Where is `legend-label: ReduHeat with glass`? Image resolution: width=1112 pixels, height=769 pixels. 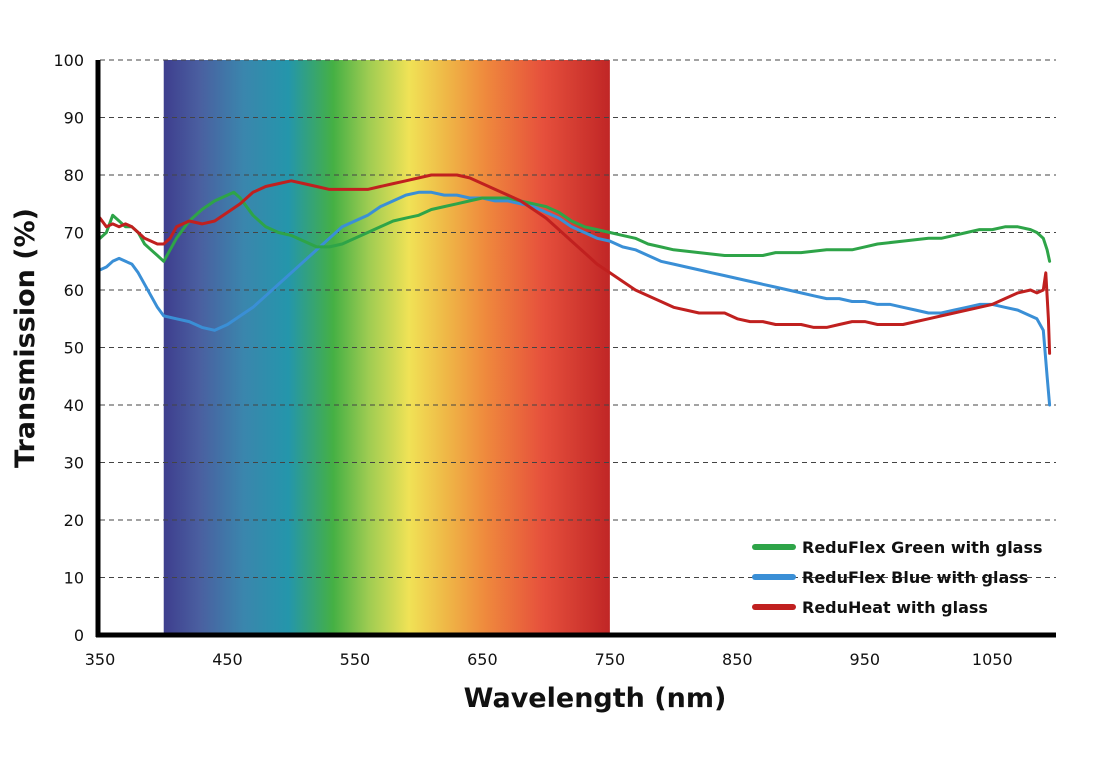
legend-label: ReduHeat with glass is located at coordinates (895, 607).